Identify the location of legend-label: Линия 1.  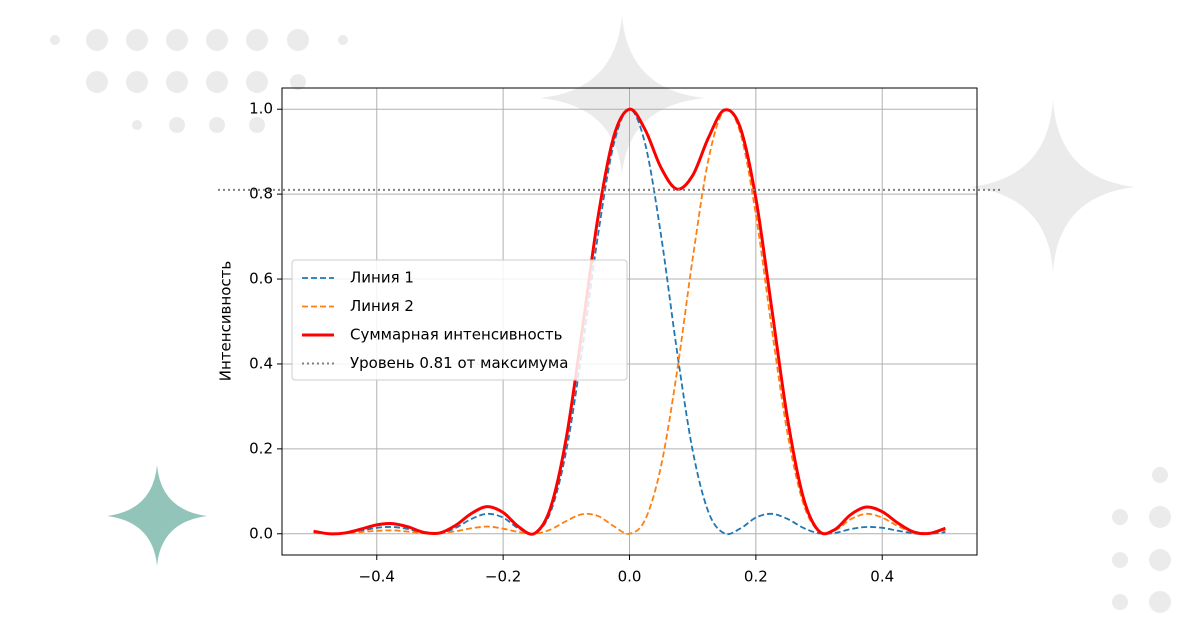
(382, 278).